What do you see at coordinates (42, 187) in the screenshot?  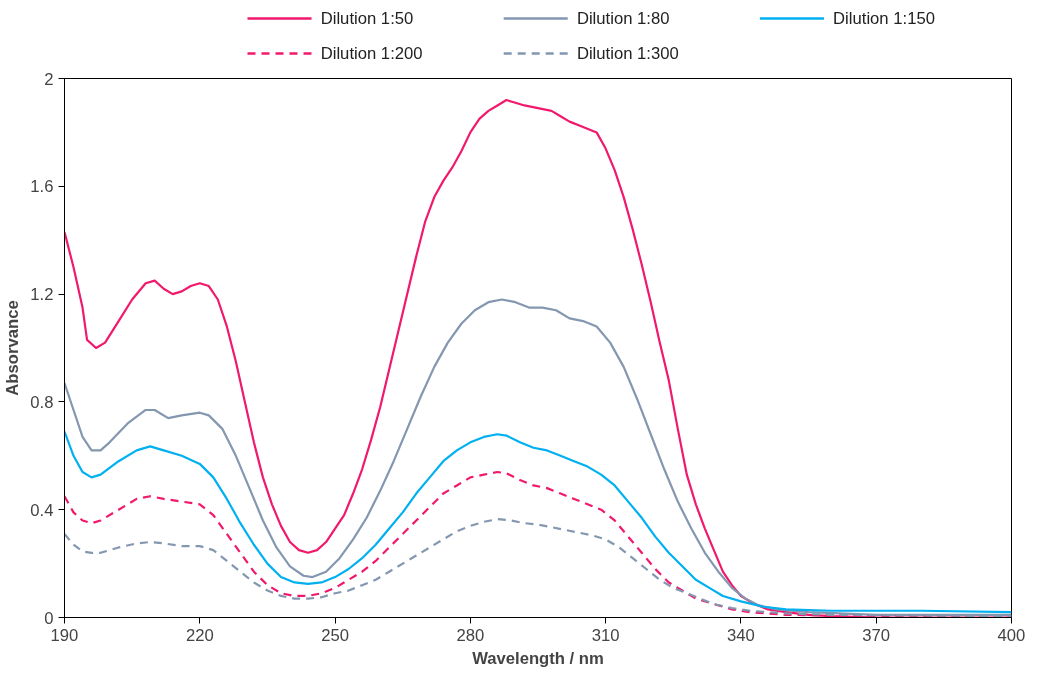 I see `y-tick-label: 1.6` at bounding box center [42, 187].